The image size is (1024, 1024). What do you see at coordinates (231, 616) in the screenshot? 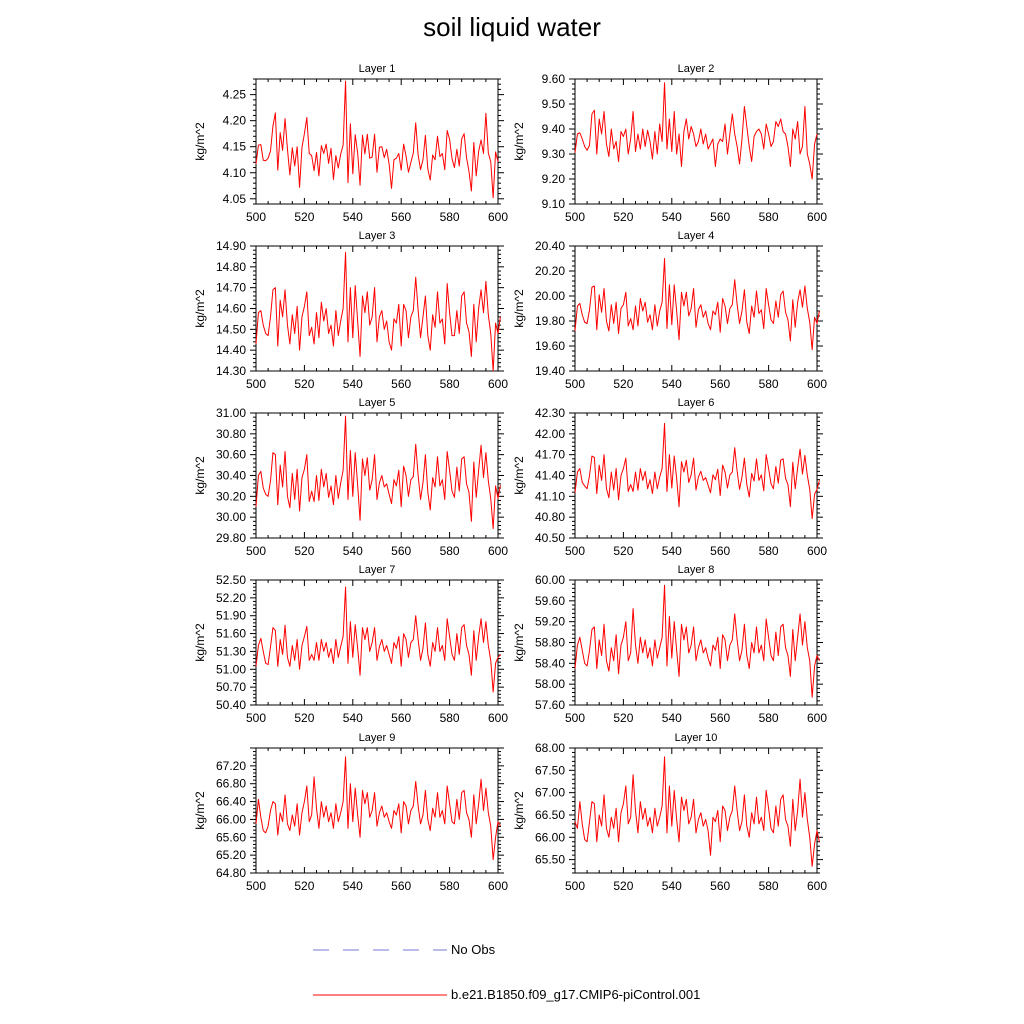
I see `y-tick-label: 51.90` at bounding box center [231, 616].